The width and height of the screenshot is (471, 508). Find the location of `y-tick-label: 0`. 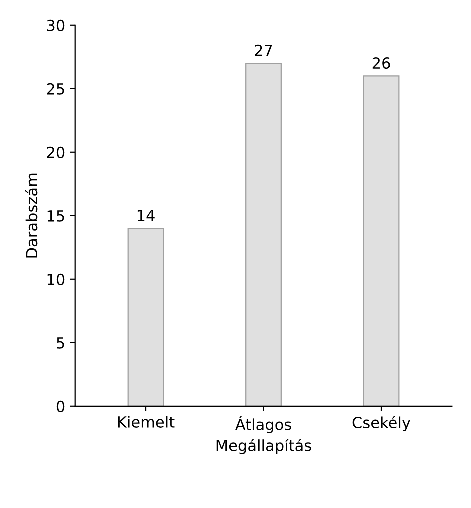

y-tick-label: 0 is located at coordinates (60, 406).